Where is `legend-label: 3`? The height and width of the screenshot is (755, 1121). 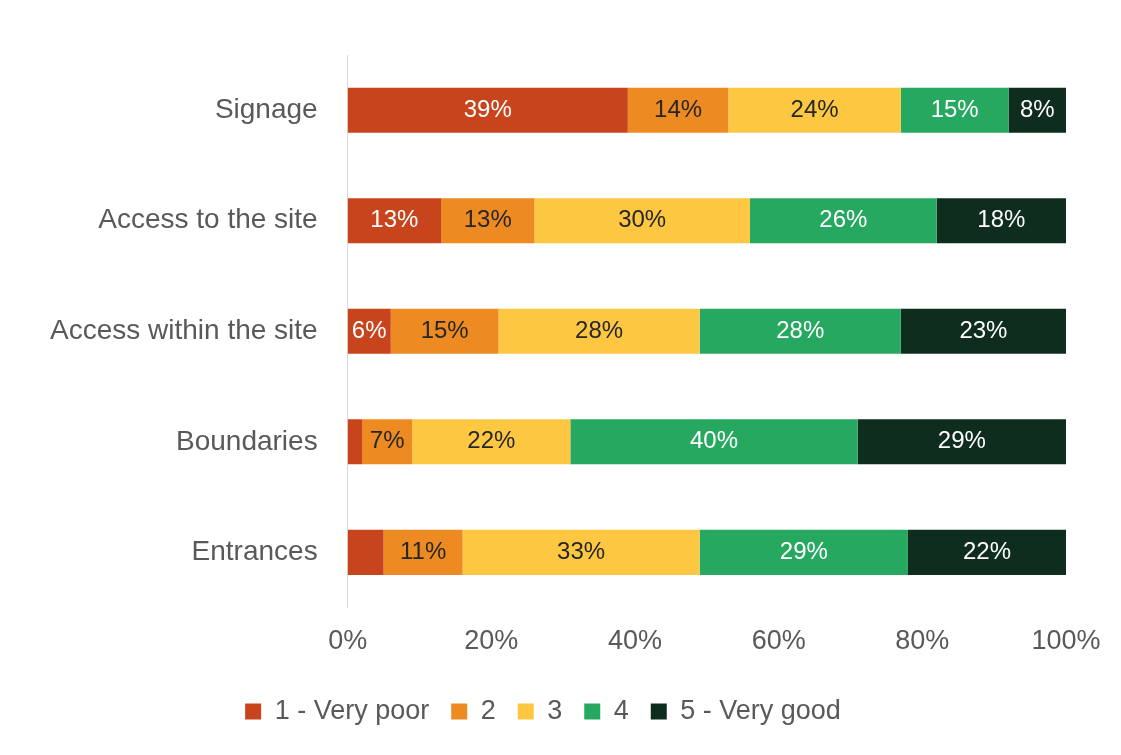
legend-label: 3 is located at coordinates (555, 709).